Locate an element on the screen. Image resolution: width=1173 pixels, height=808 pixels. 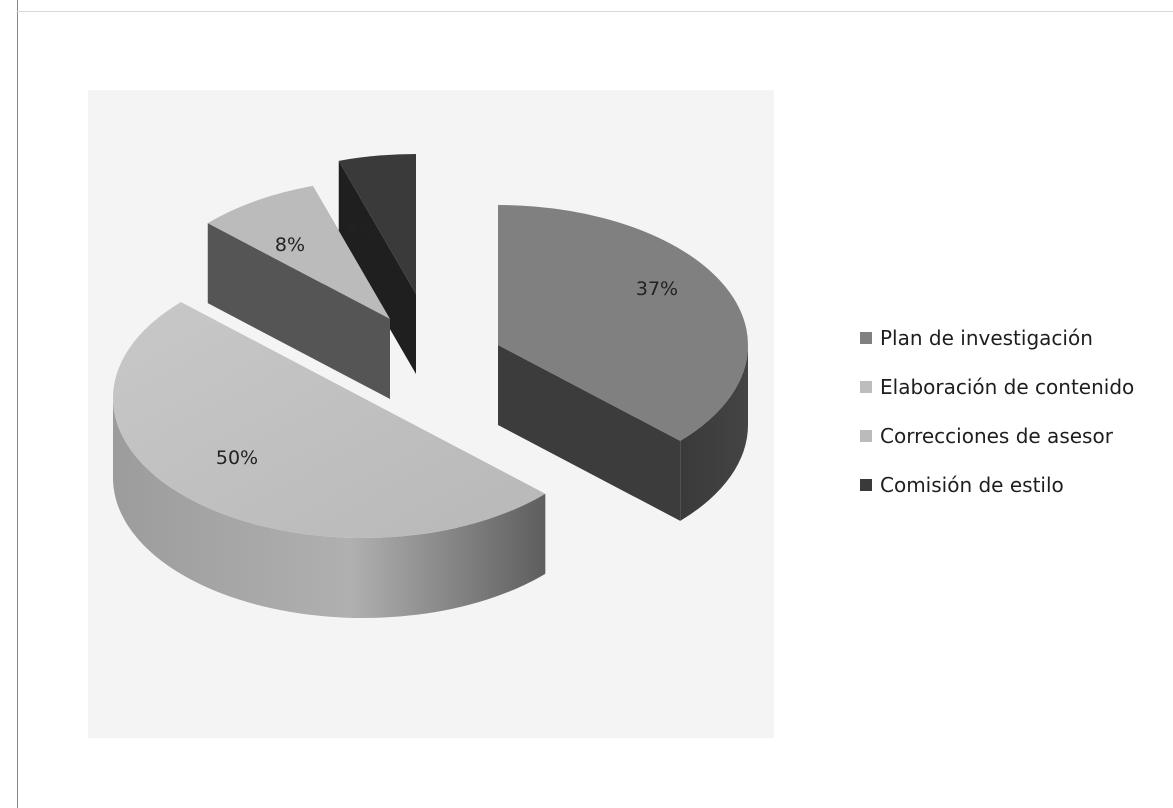
slice-50pct-top is located at coordinates (329, 420).